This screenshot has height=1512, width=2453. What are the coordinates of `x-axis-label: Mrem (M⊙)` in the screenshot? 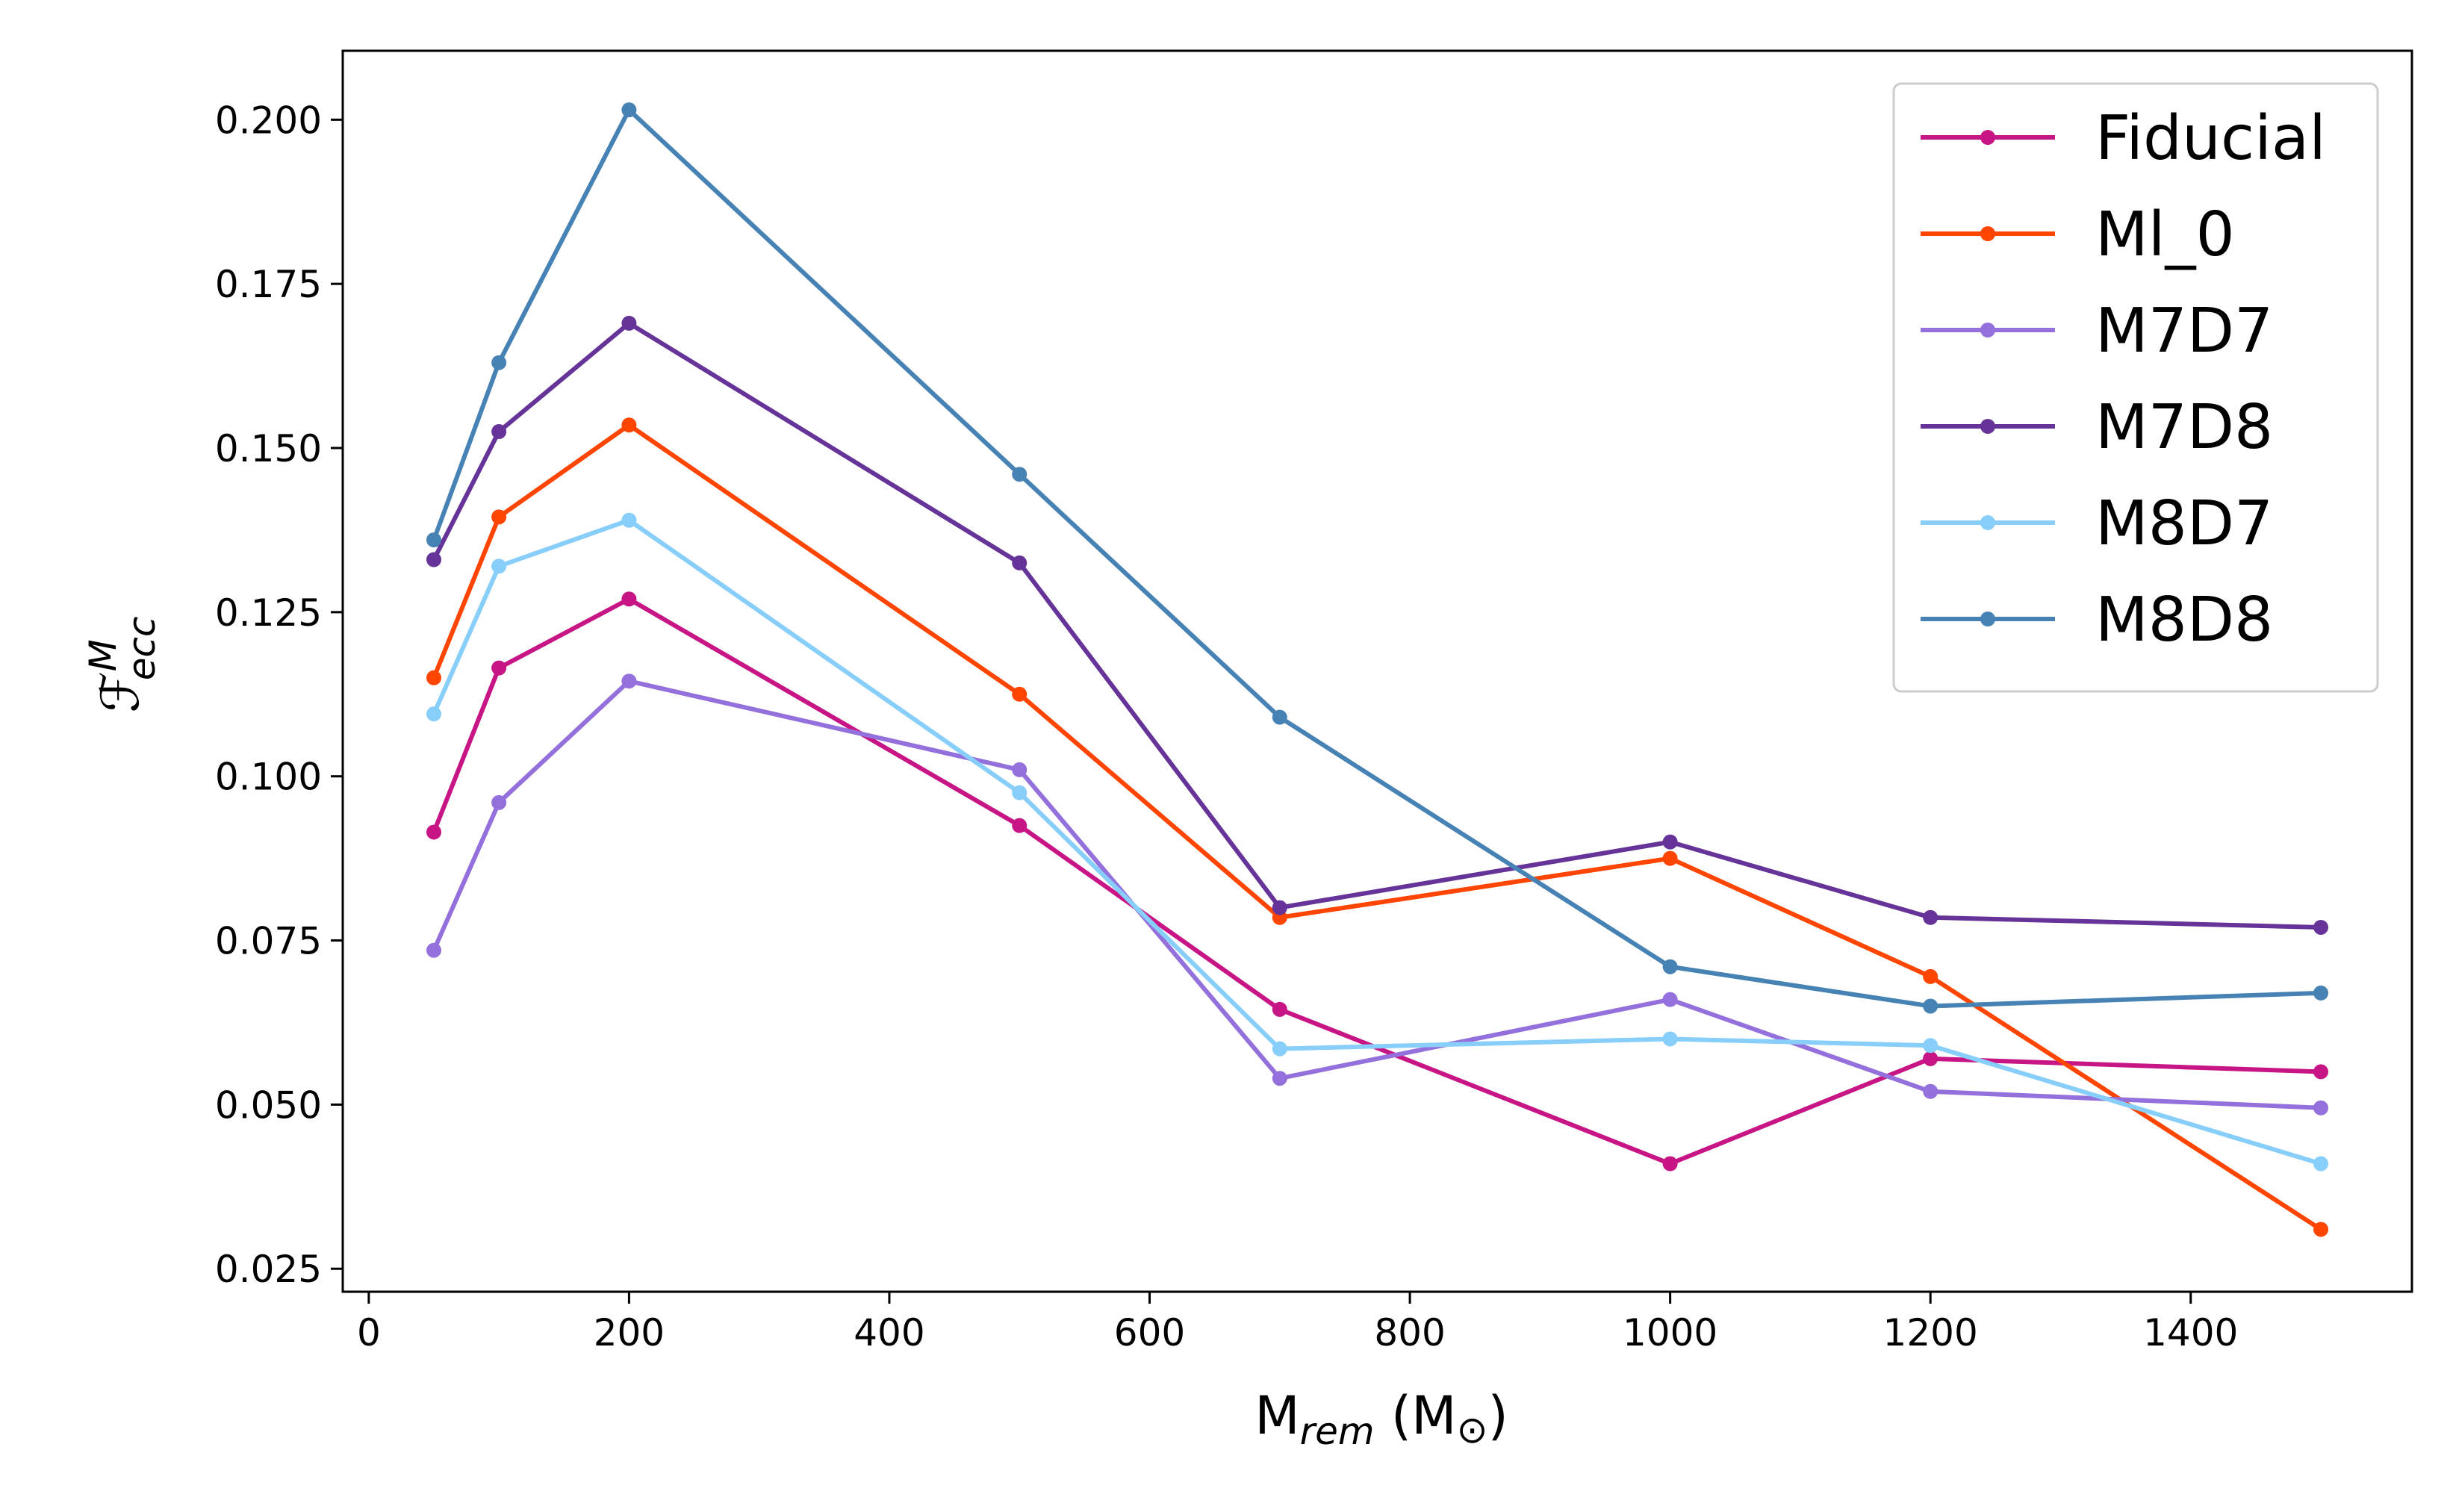 It's located at (1381, 1419).